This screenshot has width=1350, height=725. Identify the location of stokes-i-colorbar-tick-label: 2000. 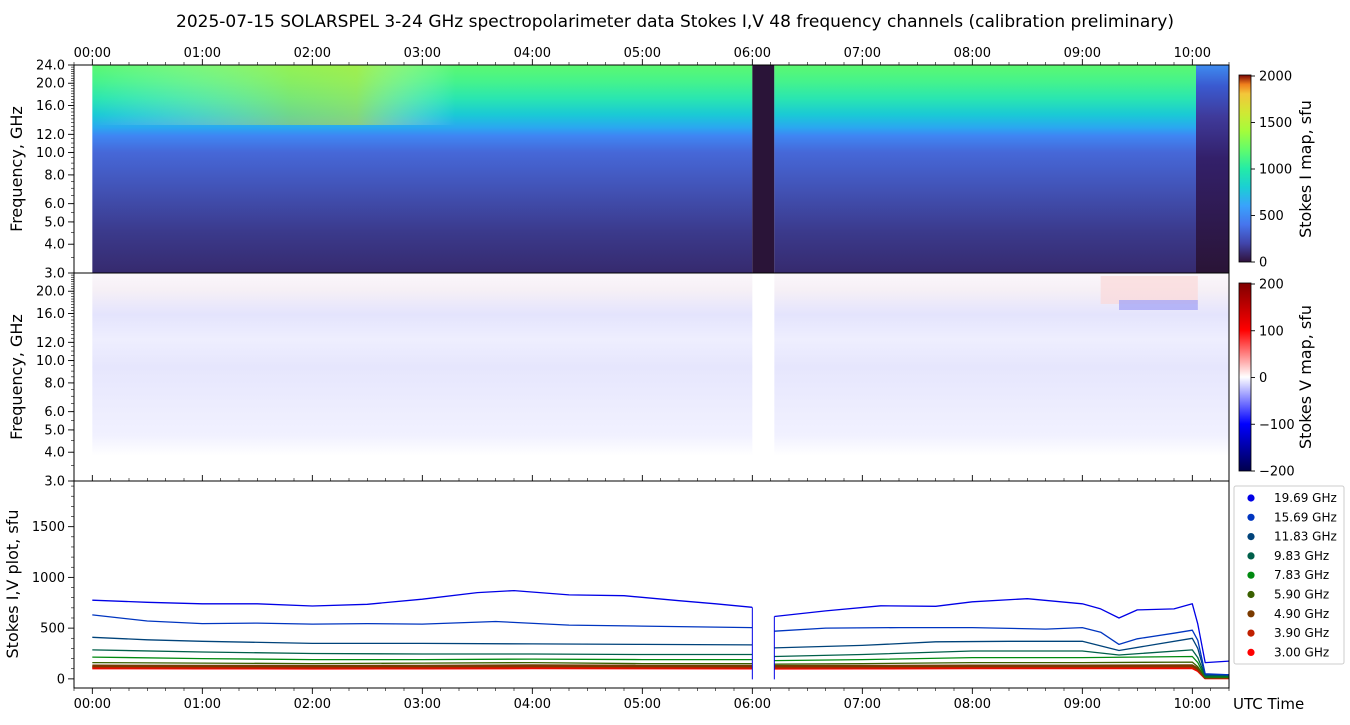
(1275, 77).